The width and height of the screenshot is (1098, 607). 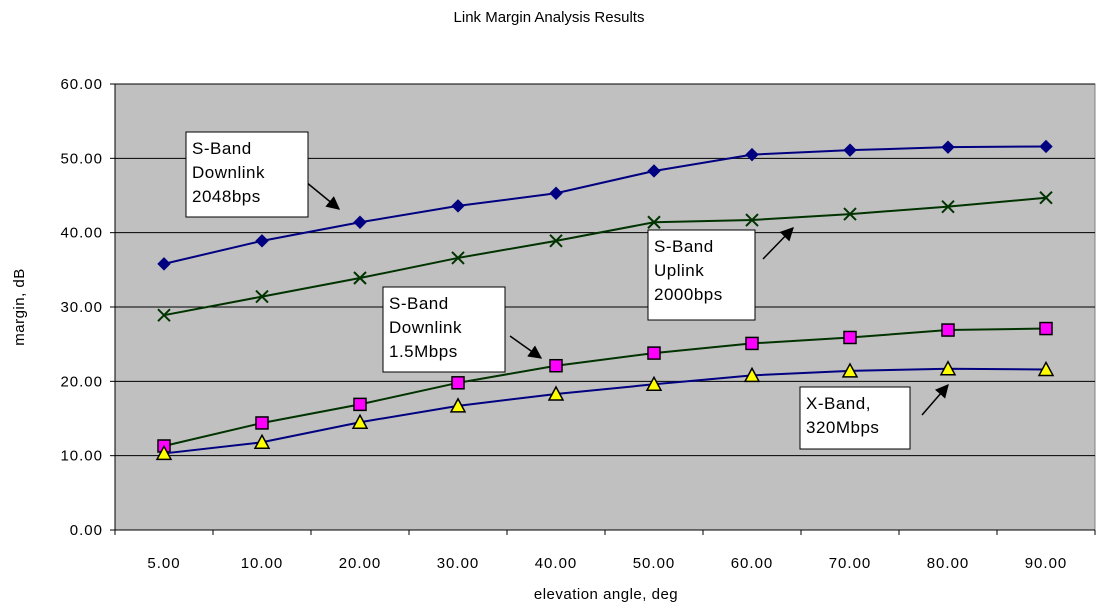 What do you see at coordinates (81, 307) in the screenshot?
I see `y-tick-label: 30.00` at bounding box center [81, 307].